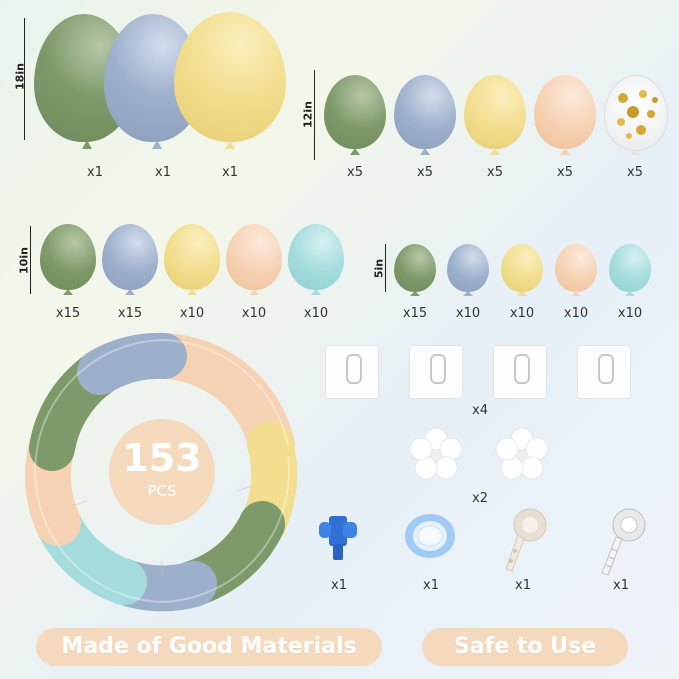 This screenshot has height=679, width=679. I want to click on qty-5in-peach: x10, so click(576, 313).